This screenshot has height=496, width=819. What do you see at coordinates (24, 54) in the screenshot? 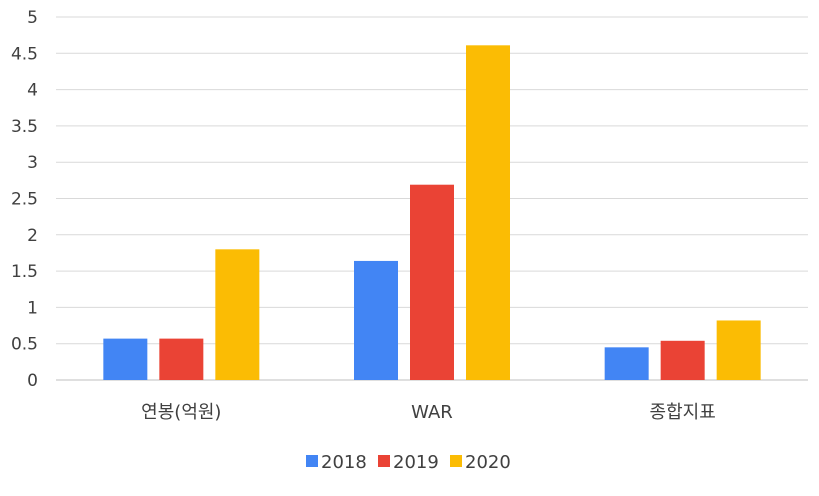
I see `y-tick-label: 4.5` at bounding box center [24, 54].